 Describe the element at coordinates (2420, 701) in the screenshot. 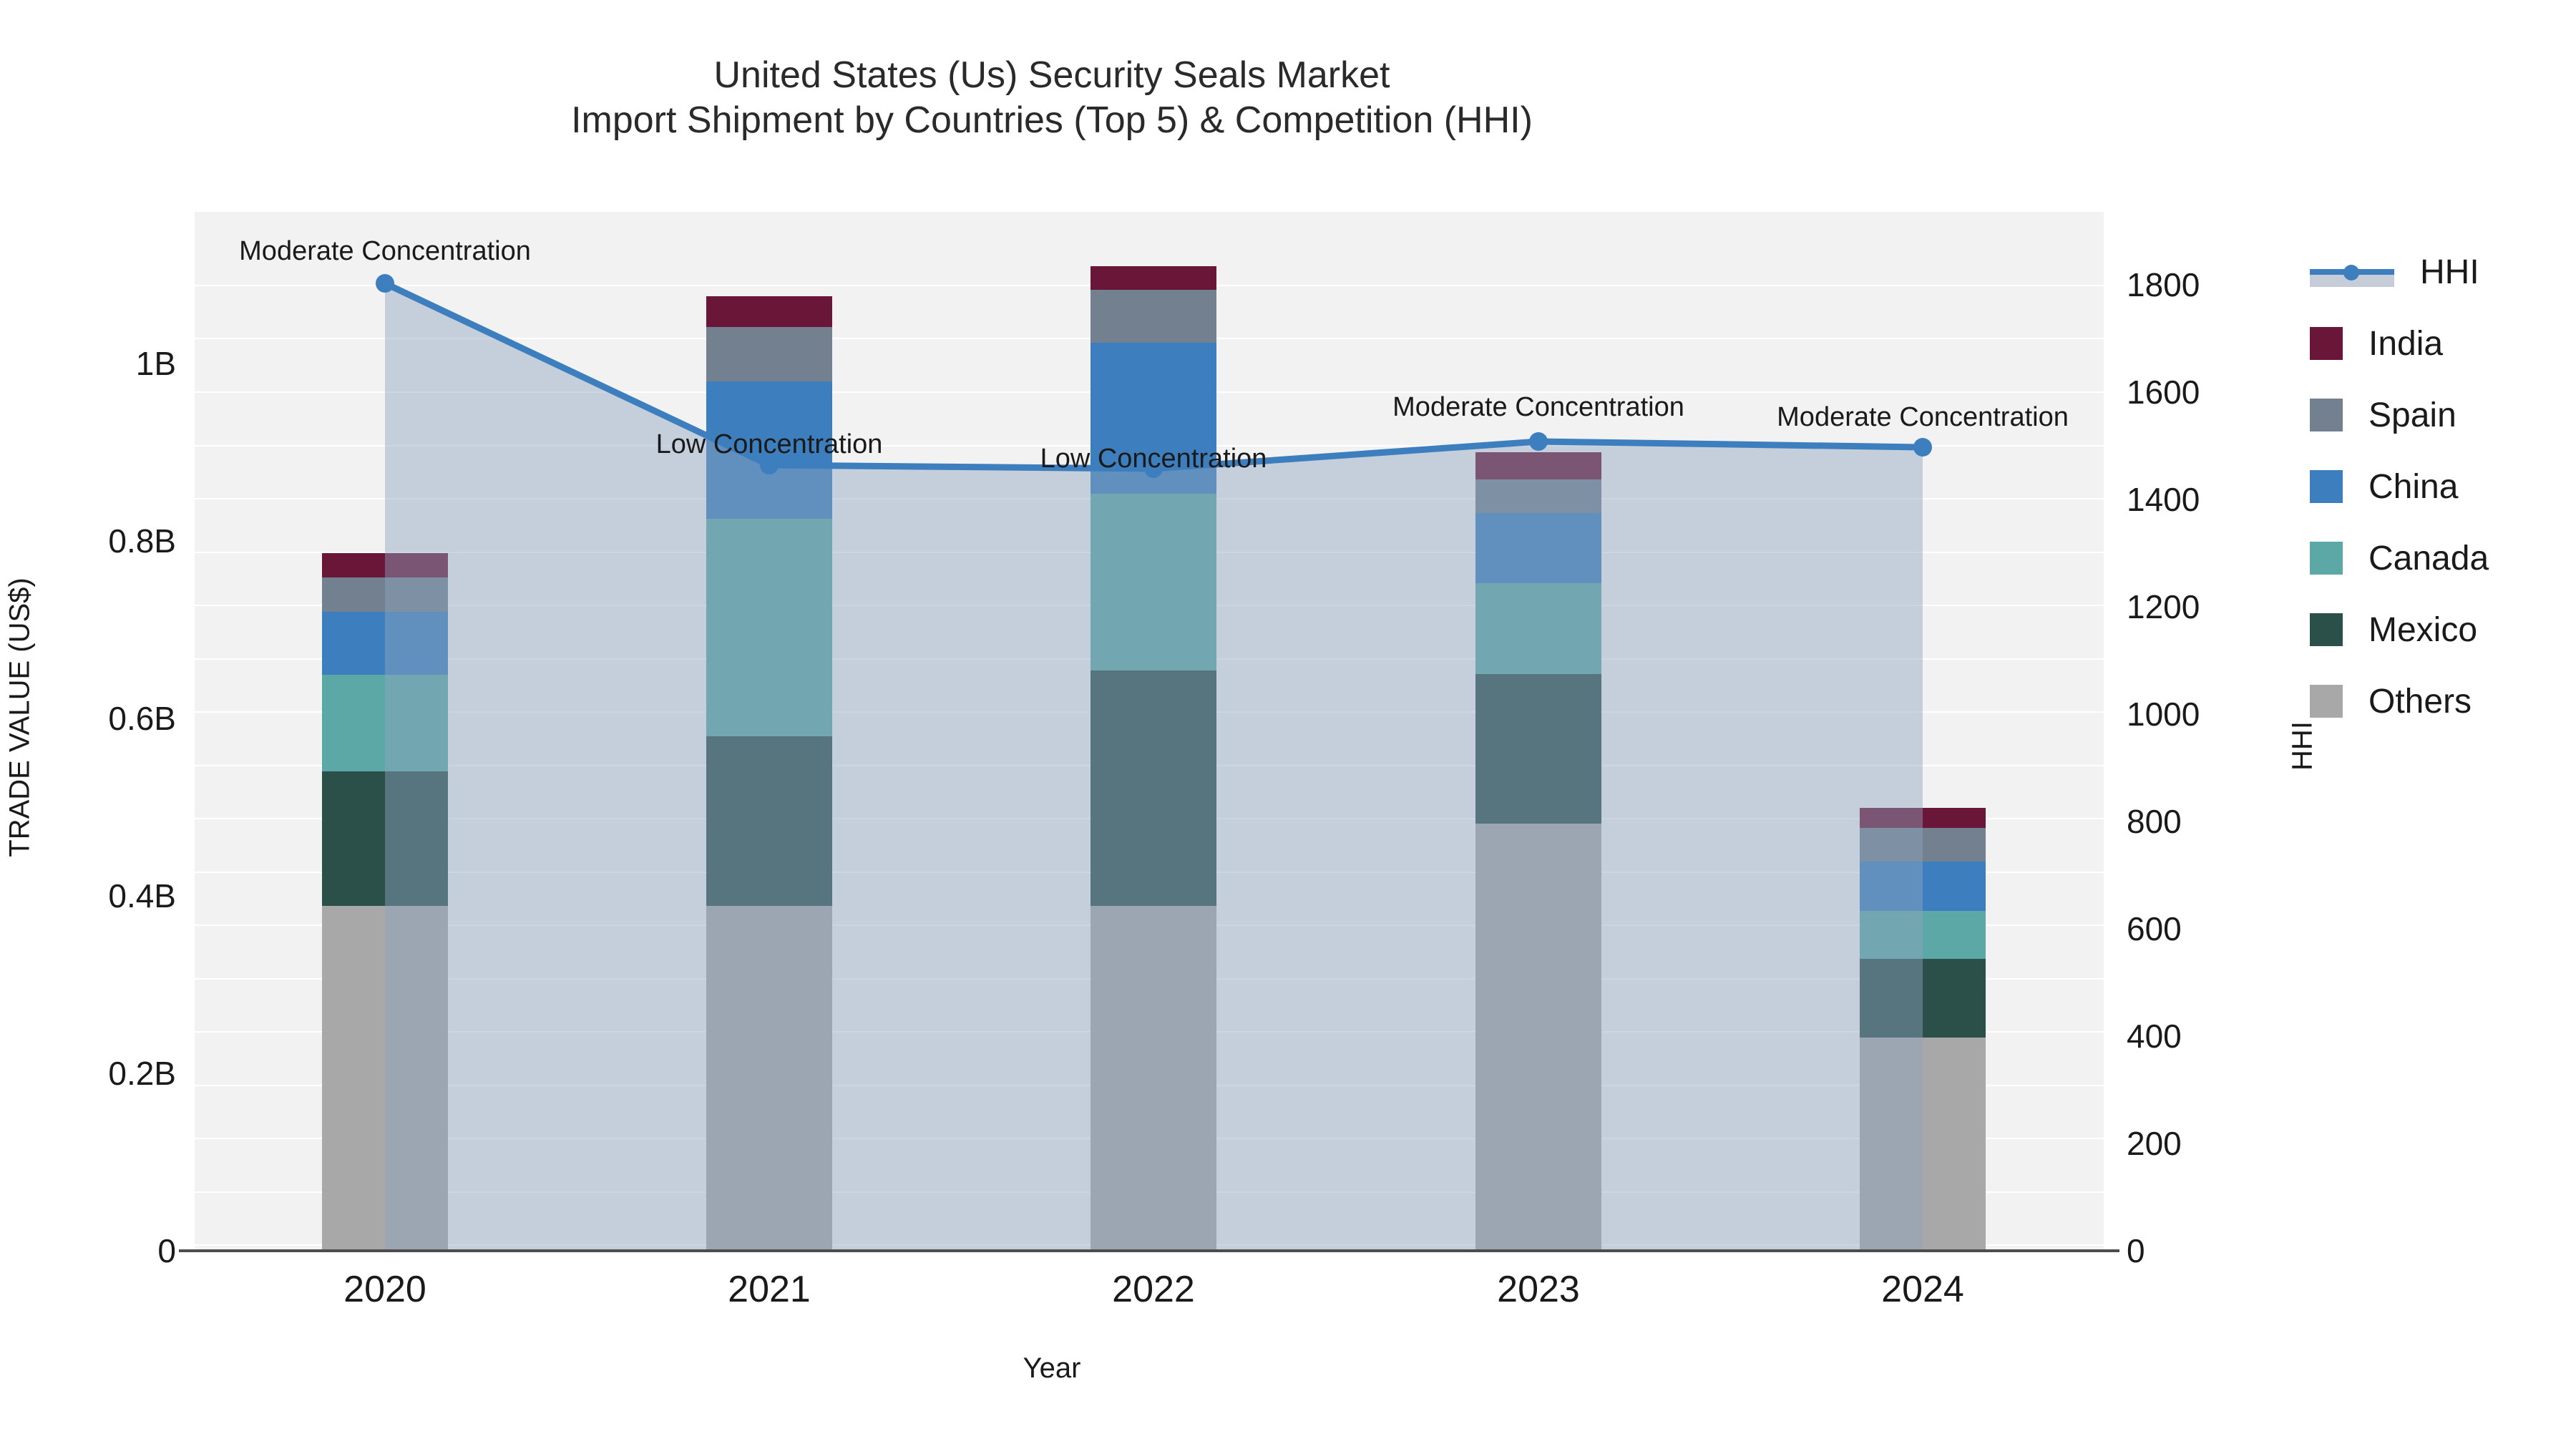

I see `legend-label: Others` at that location.